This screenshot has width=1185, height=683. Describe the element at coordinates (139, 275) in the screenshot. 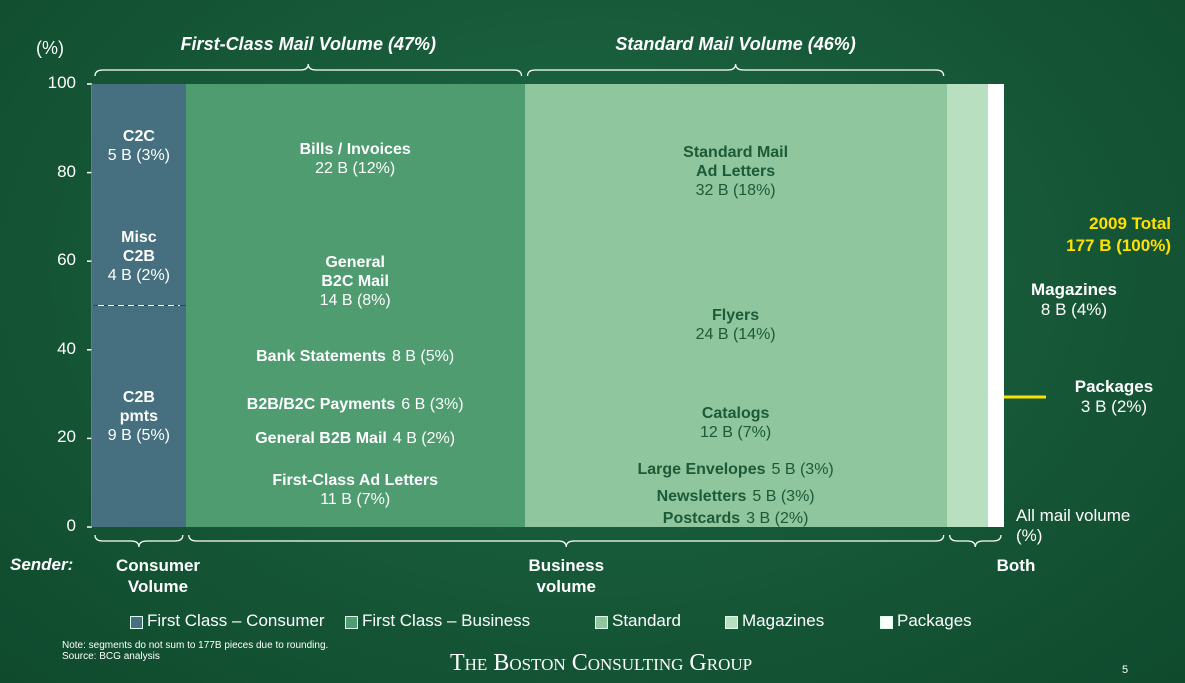

I see `segment-value: 4 B (2%)` at that location.